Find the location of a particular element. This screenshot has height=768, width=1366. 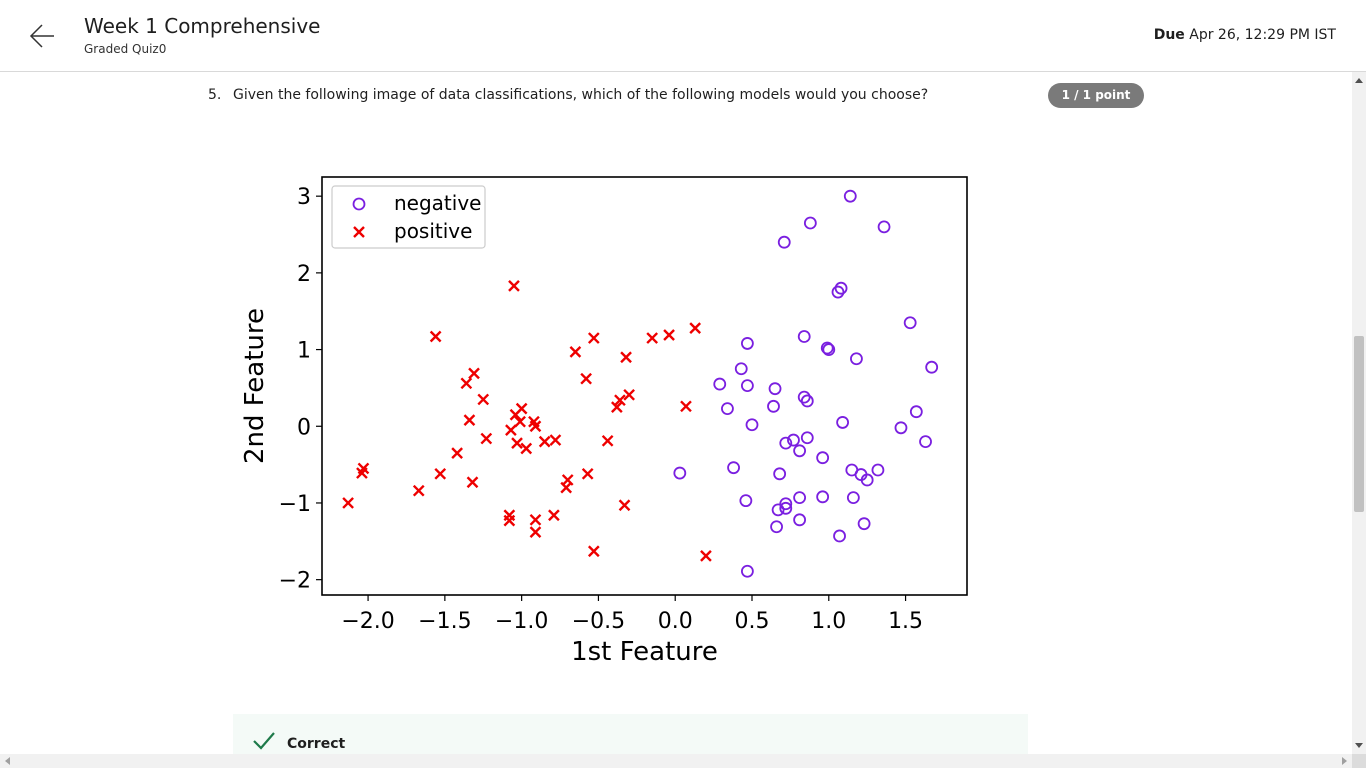

due-value: Apr 26, 12:29 PM IST is located at coordinates (1262, 35).